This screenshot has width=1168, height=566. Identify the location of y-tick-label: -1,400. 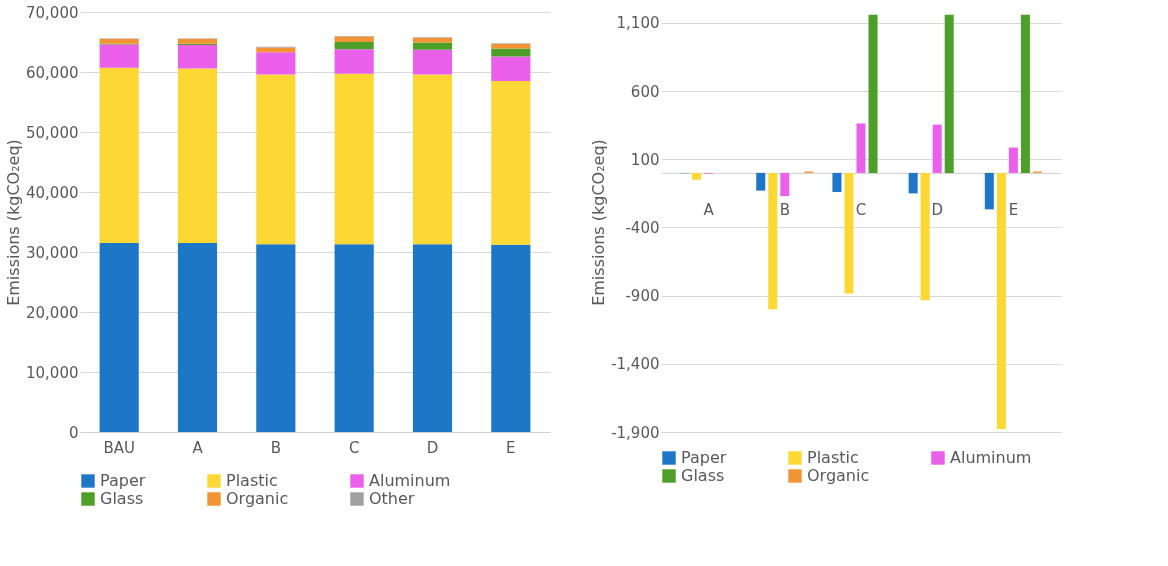
(635, 364).